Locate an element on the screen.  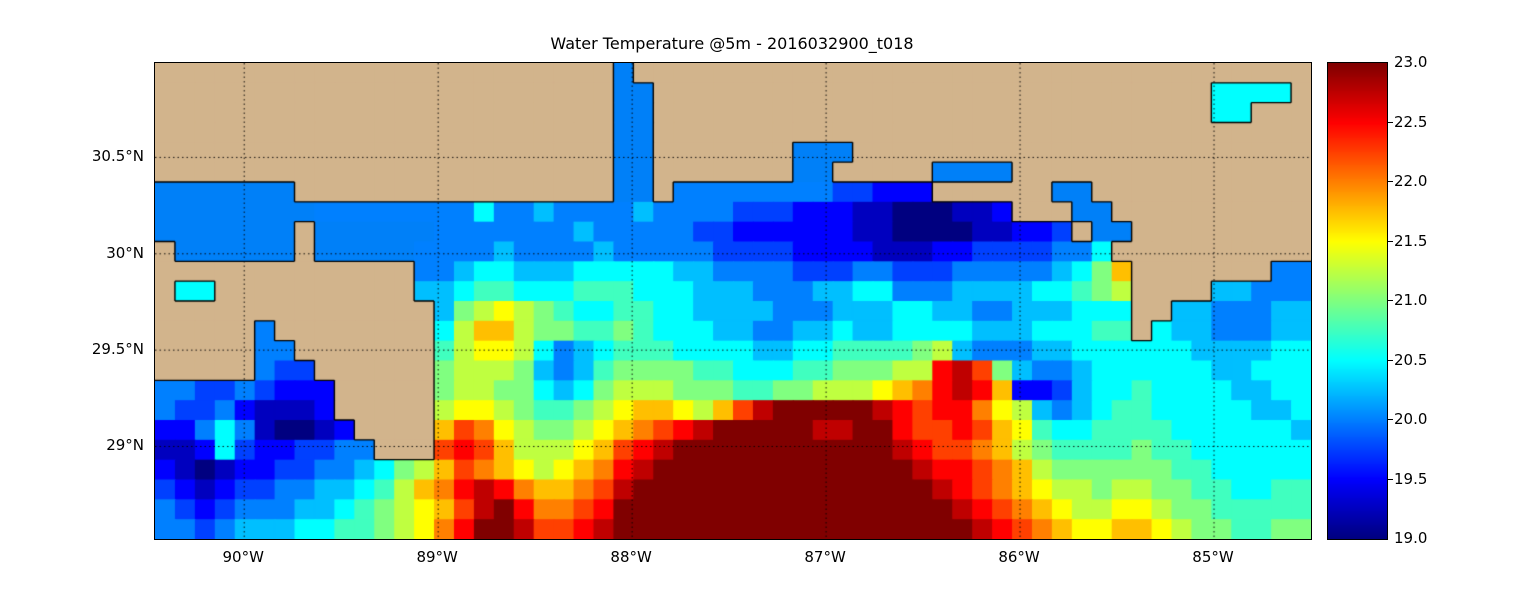
x-axis-tick-label: 88°W is located at coordinates (631, 557).